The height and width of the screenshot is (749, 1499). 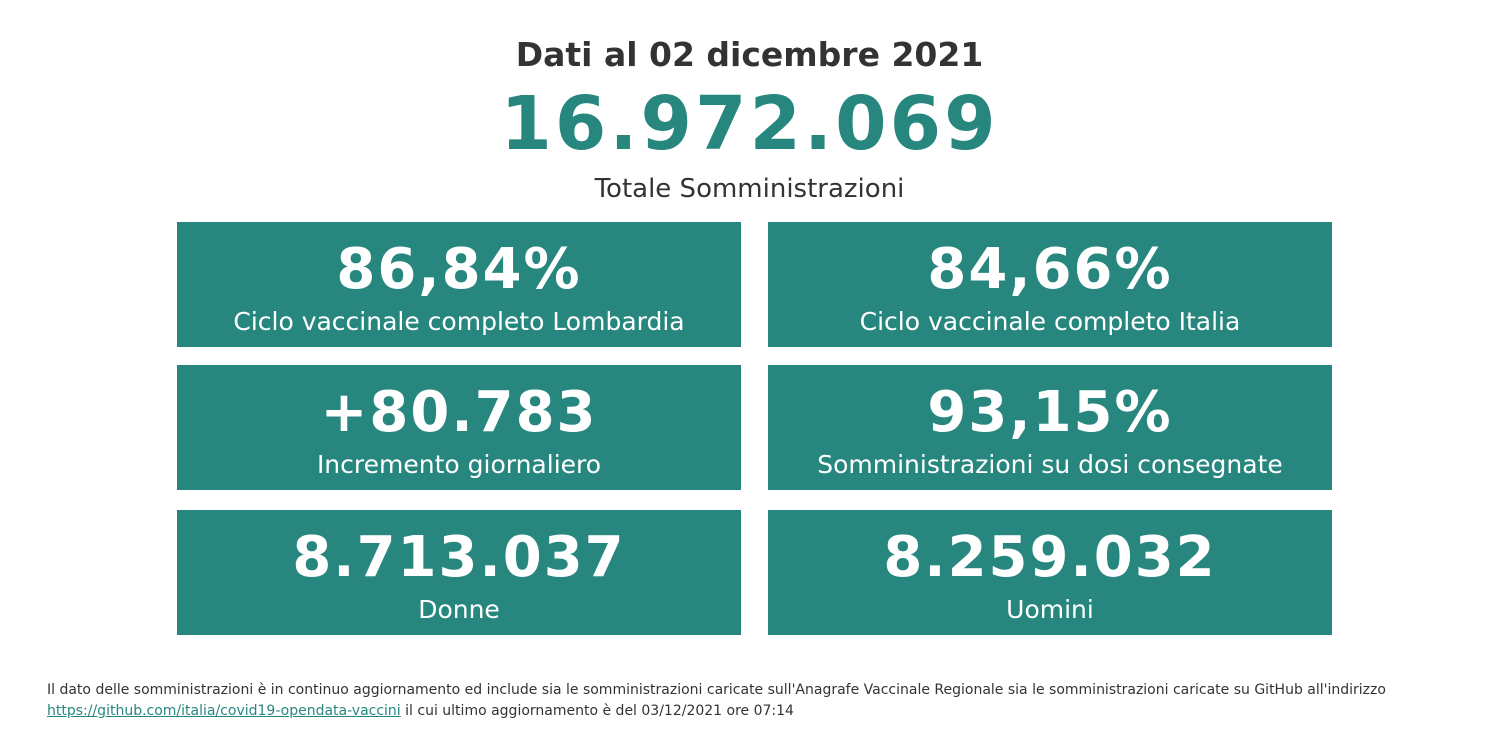 I want to click on total-administrations-value: 16.972.069, so click(x=749, y=124).